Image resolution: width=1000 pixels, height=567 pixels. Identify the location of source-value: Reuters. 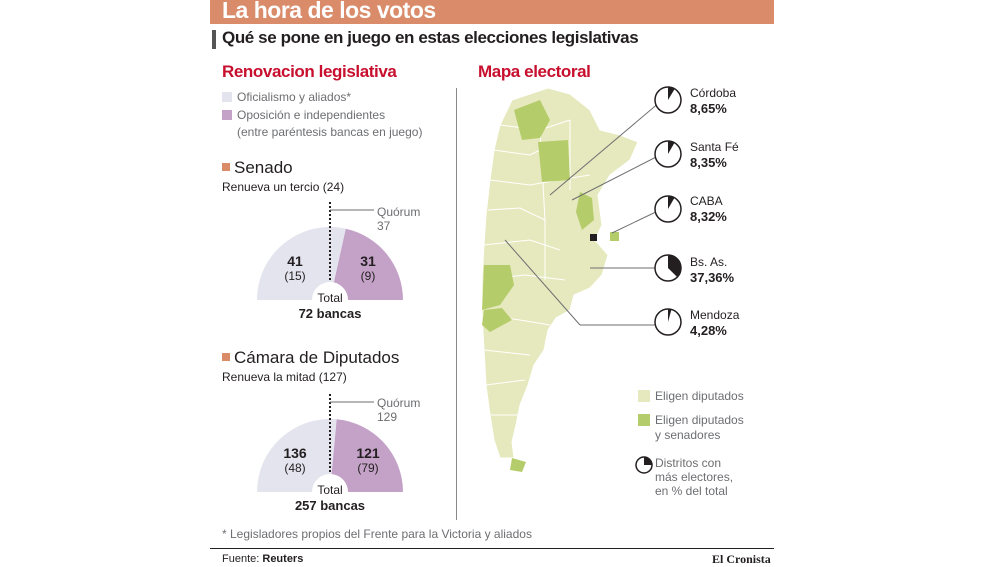
(283, 559).